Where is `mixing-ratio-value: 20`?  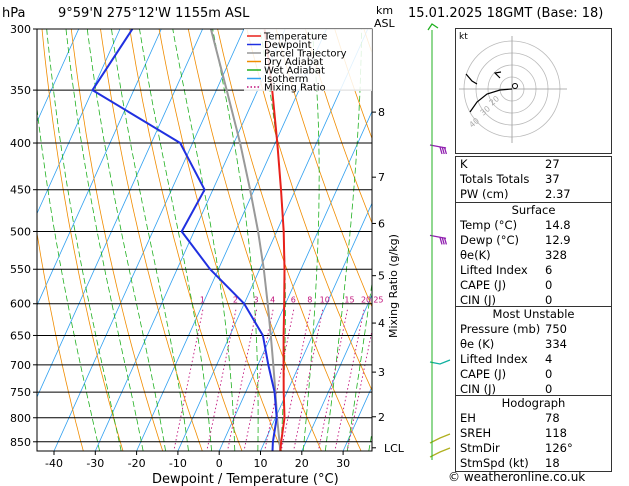
mixing-ratio-value: 20 is located at coordinates (366, 300).